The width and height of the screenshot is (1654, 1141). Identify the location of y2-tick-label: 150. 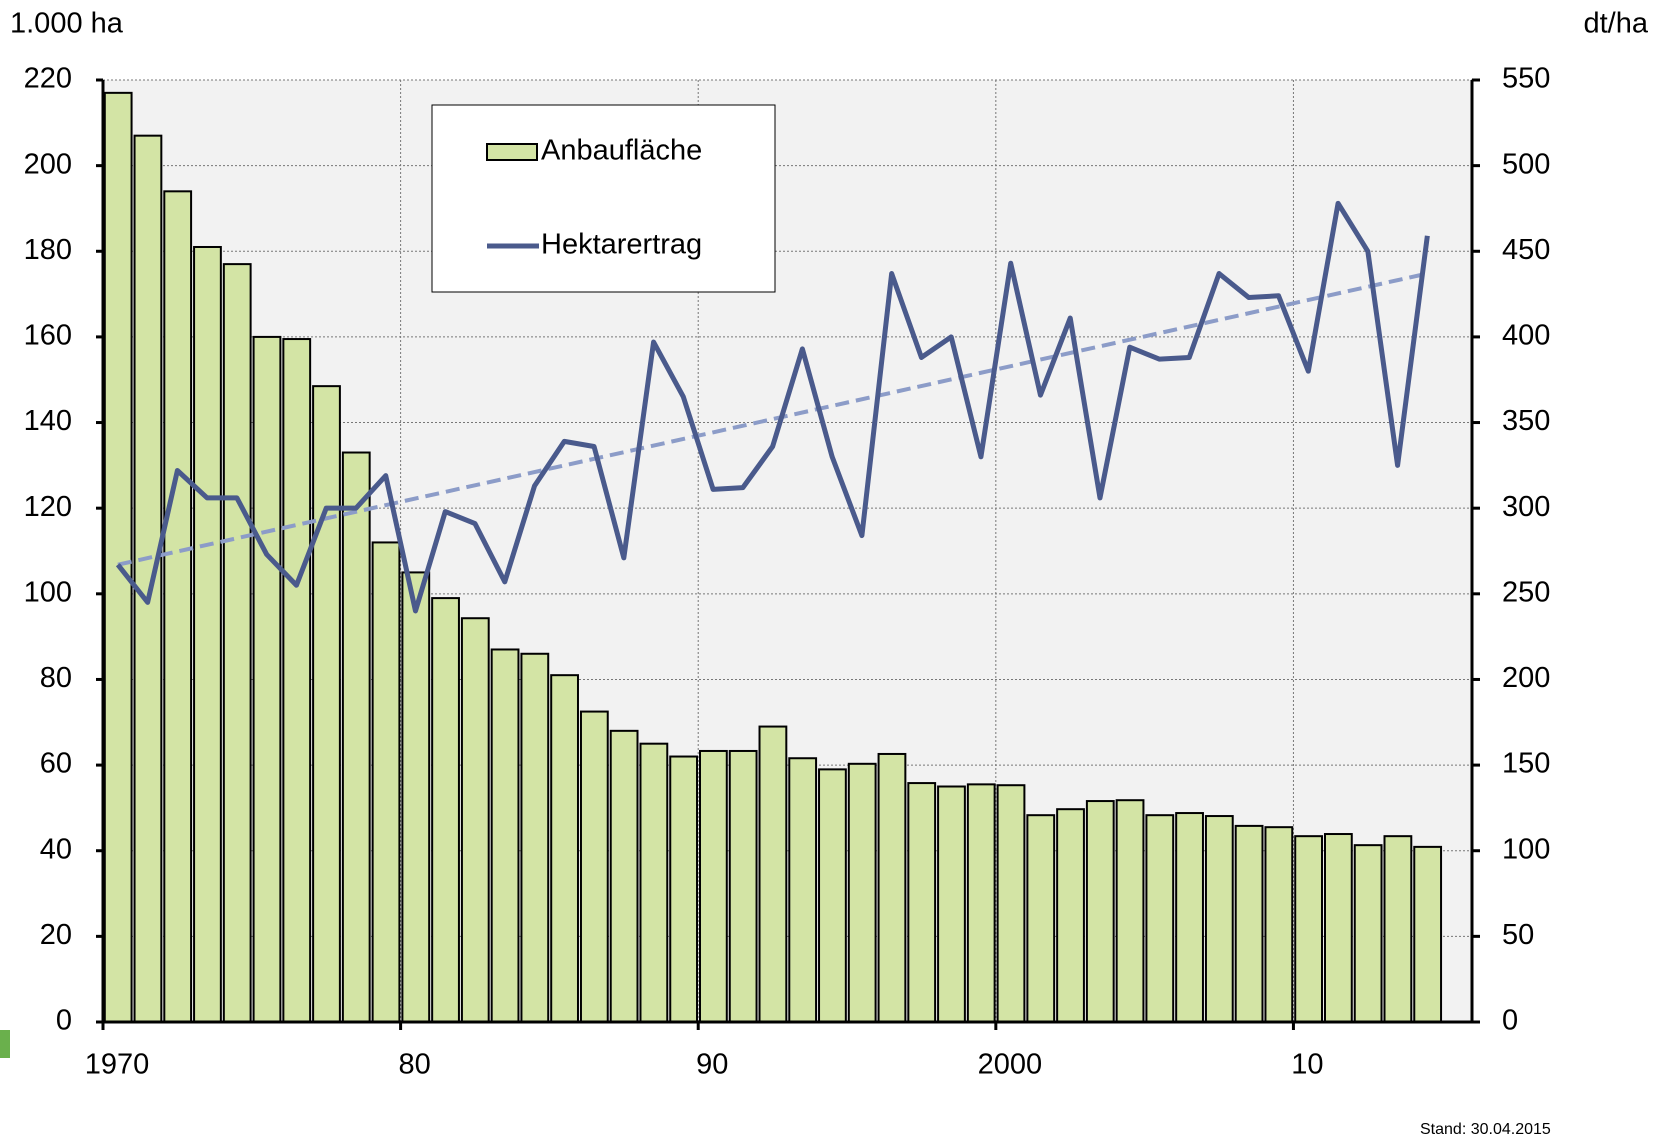
(1526, 764).